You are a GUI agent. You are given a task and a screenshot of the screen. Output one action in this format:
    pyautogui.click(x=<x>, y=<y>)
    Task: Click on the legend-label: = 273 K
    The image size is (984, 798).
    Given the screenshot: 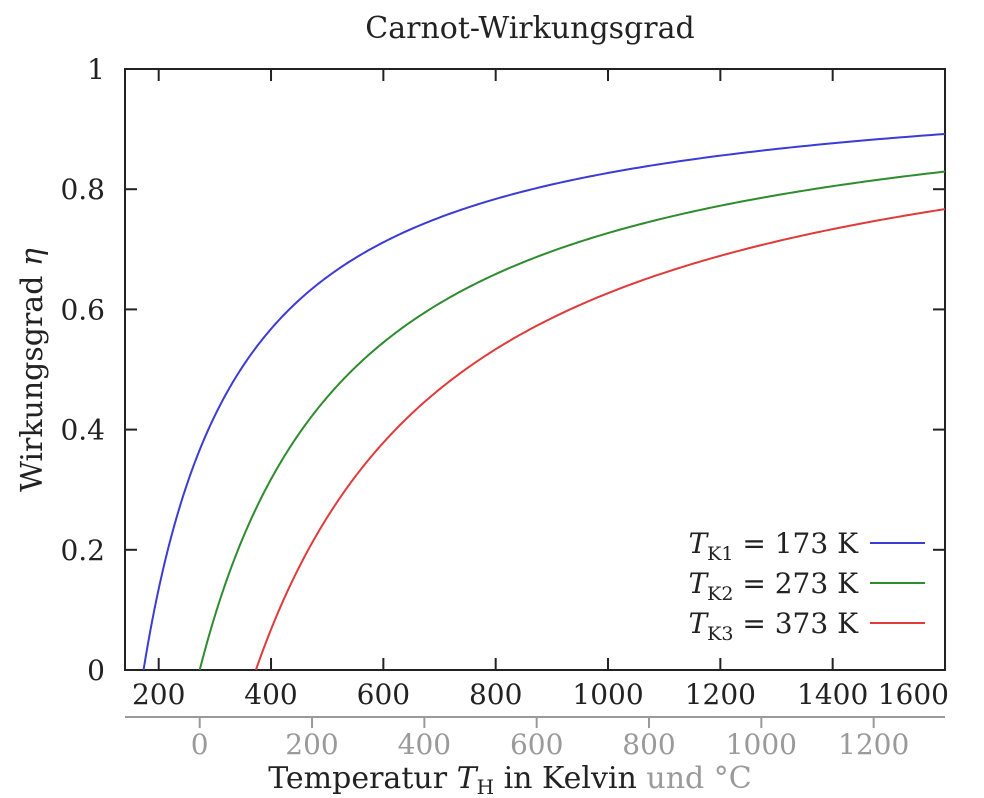 What is the action you would take?
    pyautogui.click(x=796, y=583)
    